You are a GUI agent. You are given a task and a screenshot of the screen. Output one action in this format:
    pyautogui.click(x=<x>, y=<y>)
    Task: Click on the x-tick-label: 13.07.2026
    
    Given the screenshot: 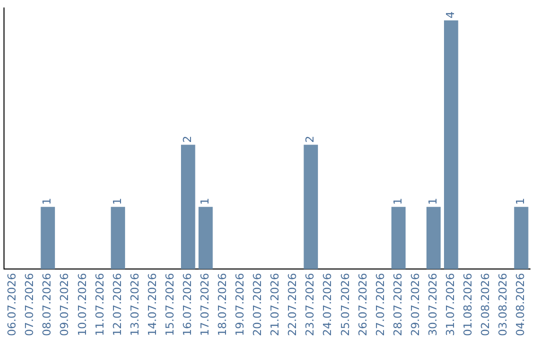 What is the action you would take?
    pyautogui.click(x=135, y=304)
    